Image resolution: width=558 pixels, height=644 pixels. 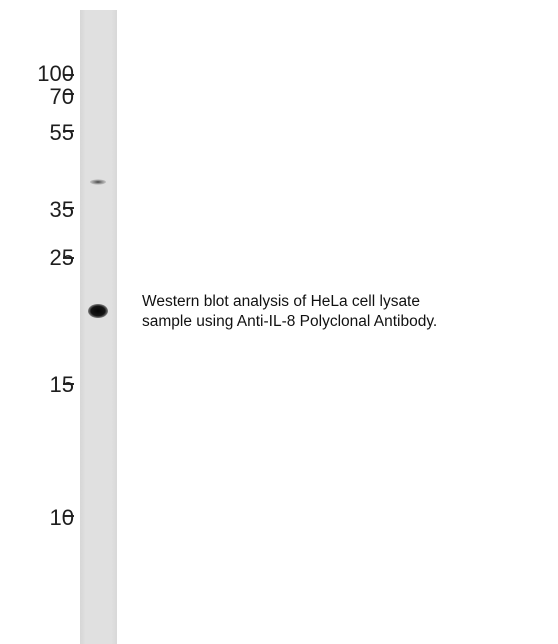 I want to click on marker-label-35: 35, so click(x=61, y=209).